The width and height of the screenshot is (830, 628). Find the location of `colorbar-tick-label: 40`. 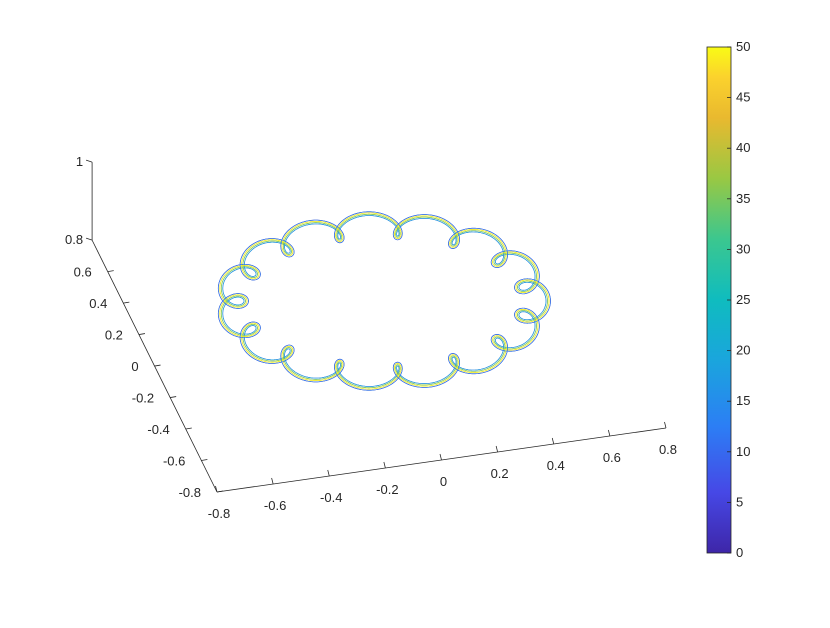

colorbar-tick-label: 40 is located at coordinates (743, 147).